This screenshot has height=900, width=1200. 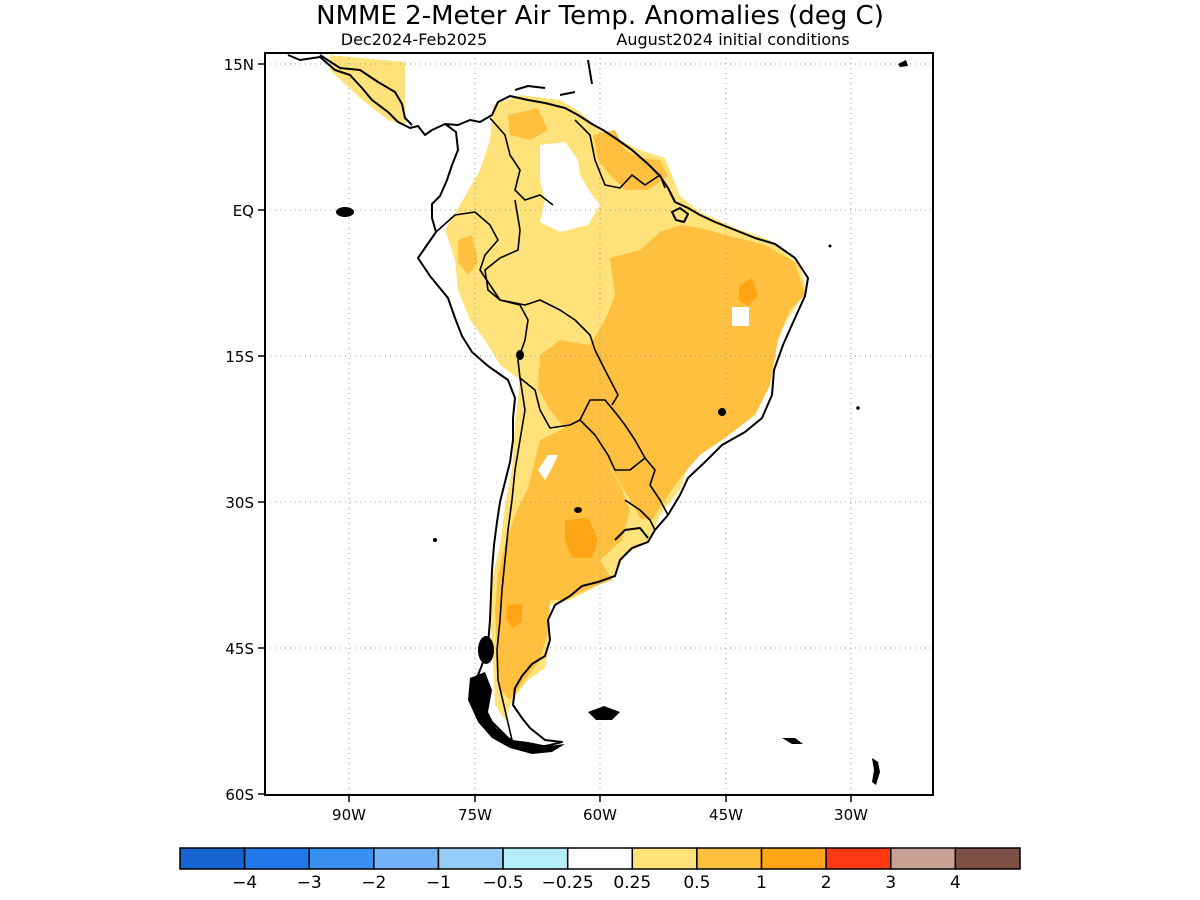 I want to click on coastline-amazon-estuary, so click(x=680, y=215).